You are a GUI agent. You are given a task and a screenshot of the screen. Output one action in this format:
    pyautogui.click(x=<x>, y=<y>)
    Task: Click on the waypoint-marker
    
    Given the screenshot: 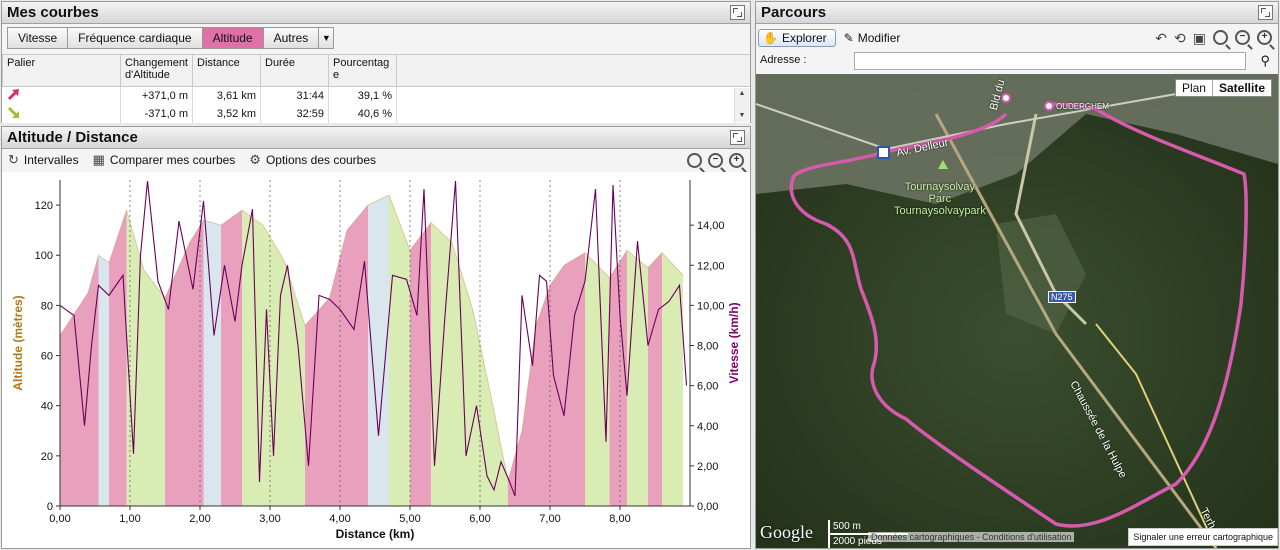 What is the action you would take?
    pyautogui.click(x=883, y=152)
    